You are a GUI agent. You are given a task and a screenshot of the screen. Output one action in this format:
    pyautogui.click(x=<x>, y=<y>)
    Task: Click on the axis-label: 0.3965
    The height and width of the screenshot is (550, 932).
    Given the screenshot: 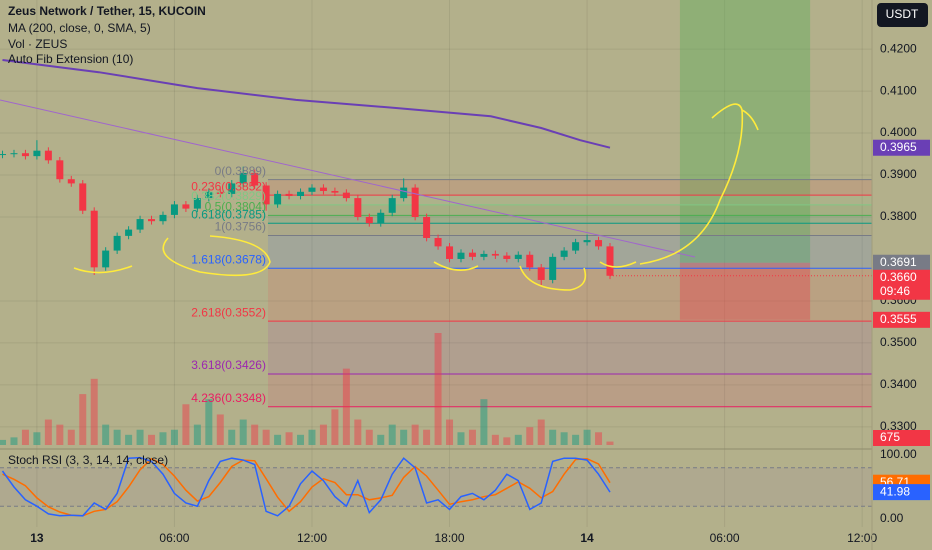 What is the action you would take?
    pyautogui.click(x=898, y=147)
    